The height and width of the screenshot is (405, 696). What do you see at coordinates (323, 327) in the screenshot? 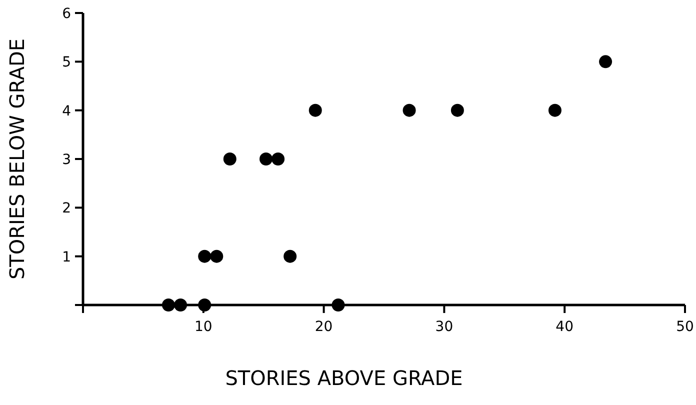
I see `x-tick-label: 20` at bounding box center [323, 327].